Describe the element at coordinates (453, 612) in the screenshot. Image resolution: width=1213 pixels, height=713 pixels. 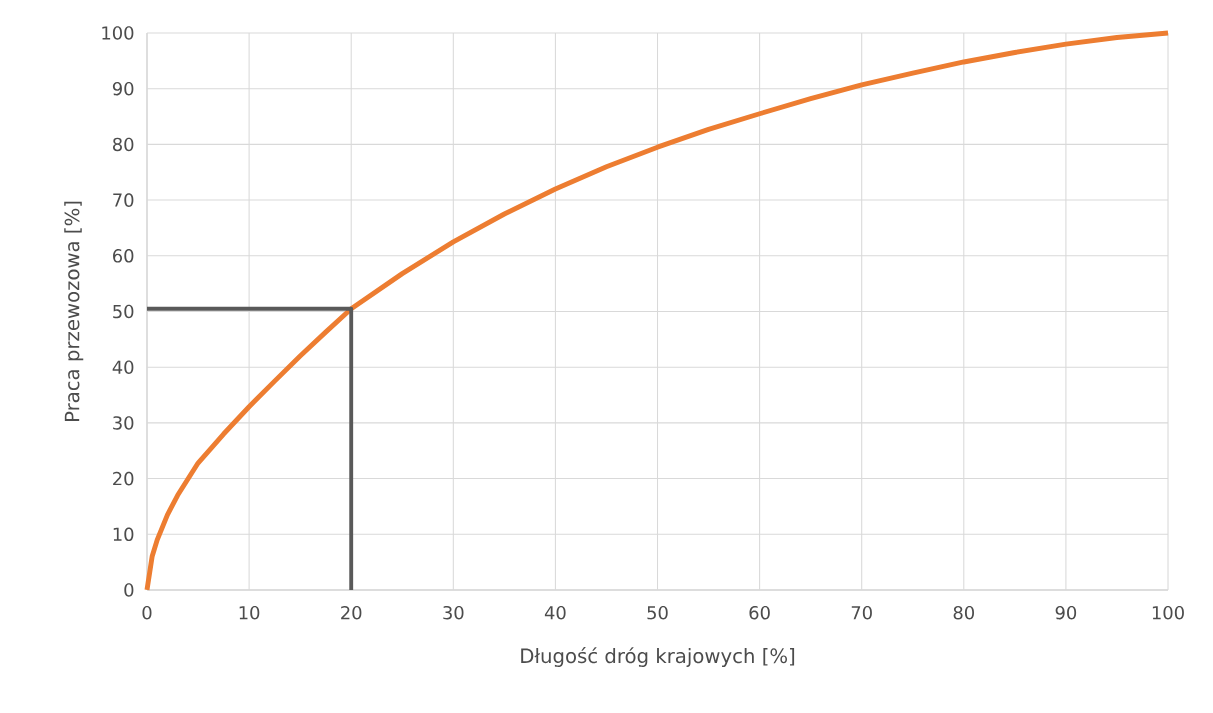
I see `x-tick-label: 30` at that location.